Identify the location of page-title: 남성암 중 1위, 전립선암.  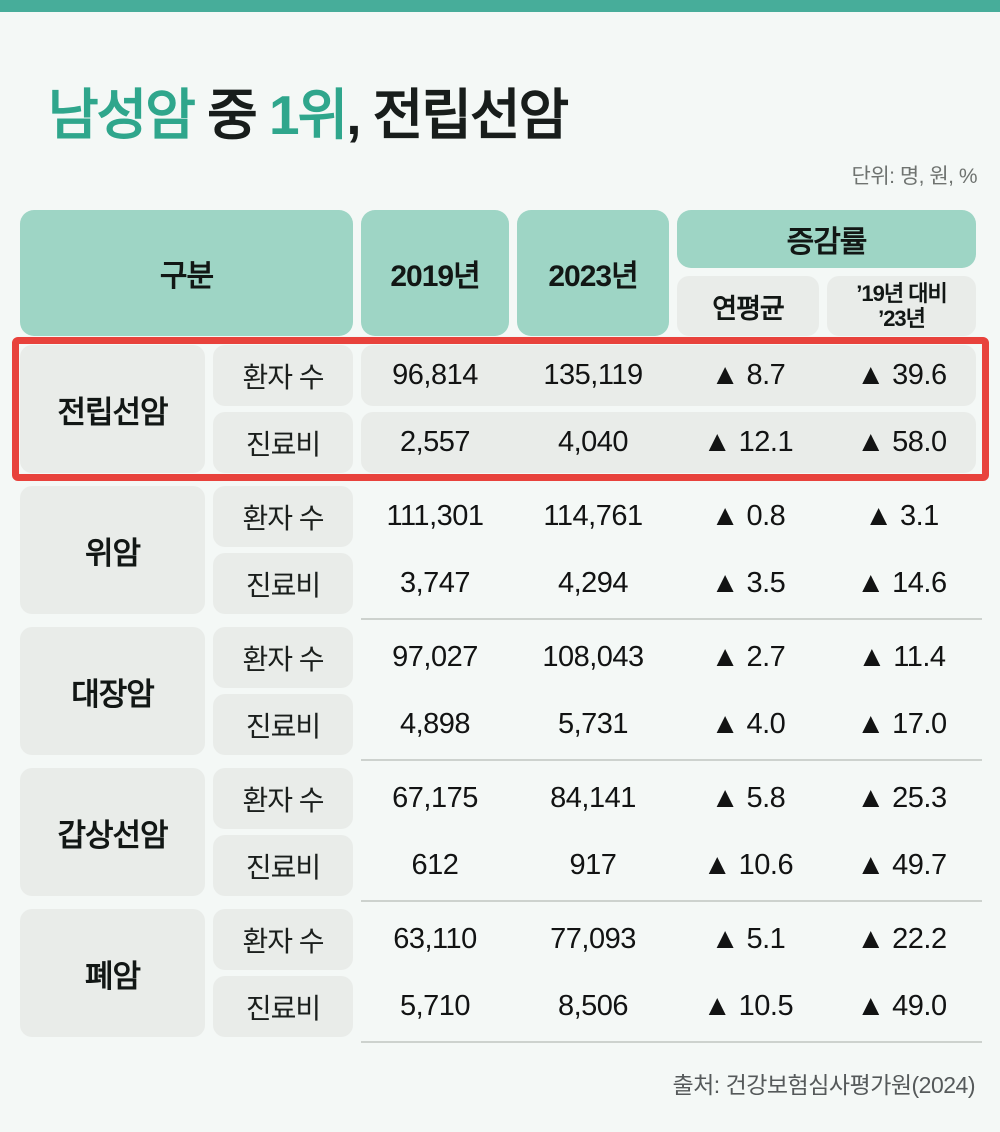
(308, 110).